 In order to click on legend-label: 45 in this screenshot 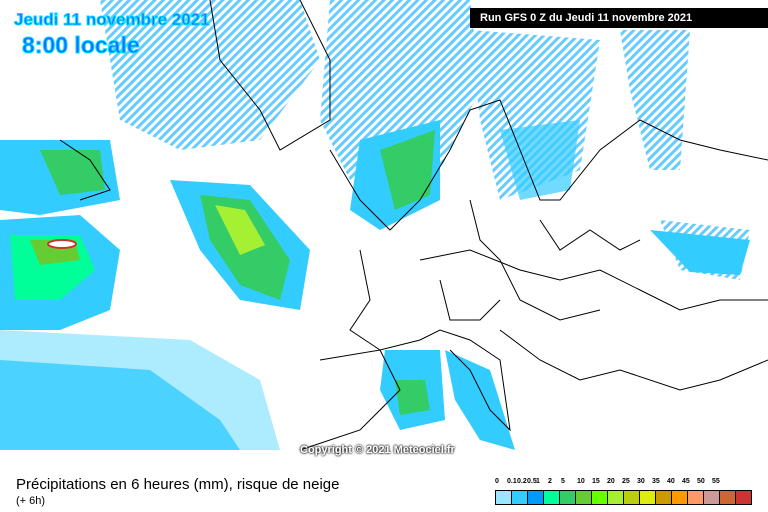, I will do `click(686, 481)`.